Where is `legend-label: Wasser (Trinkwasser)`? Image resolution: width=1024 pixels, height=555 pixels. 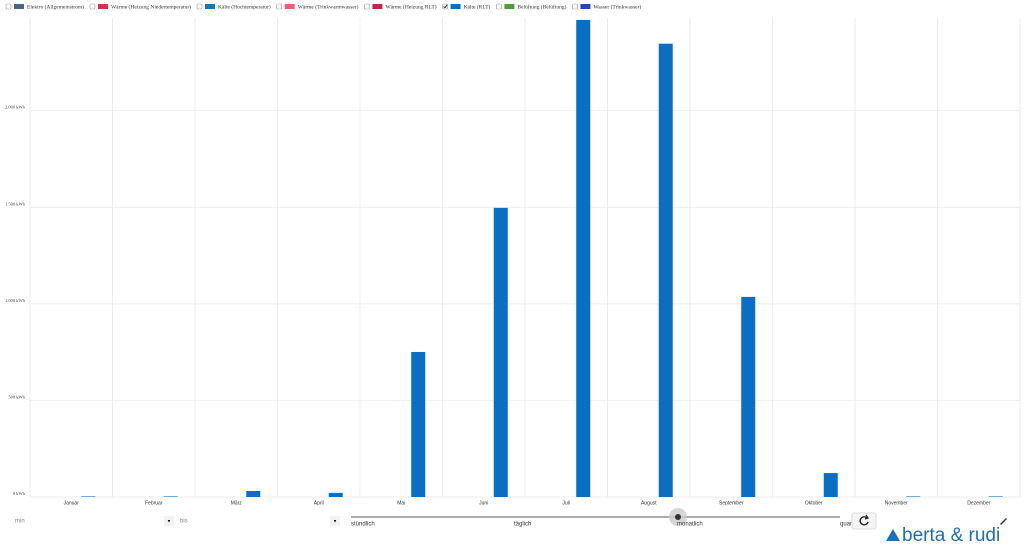 legend-label: Wasser (Trinkwasser) is located at coordinates (617, 6).